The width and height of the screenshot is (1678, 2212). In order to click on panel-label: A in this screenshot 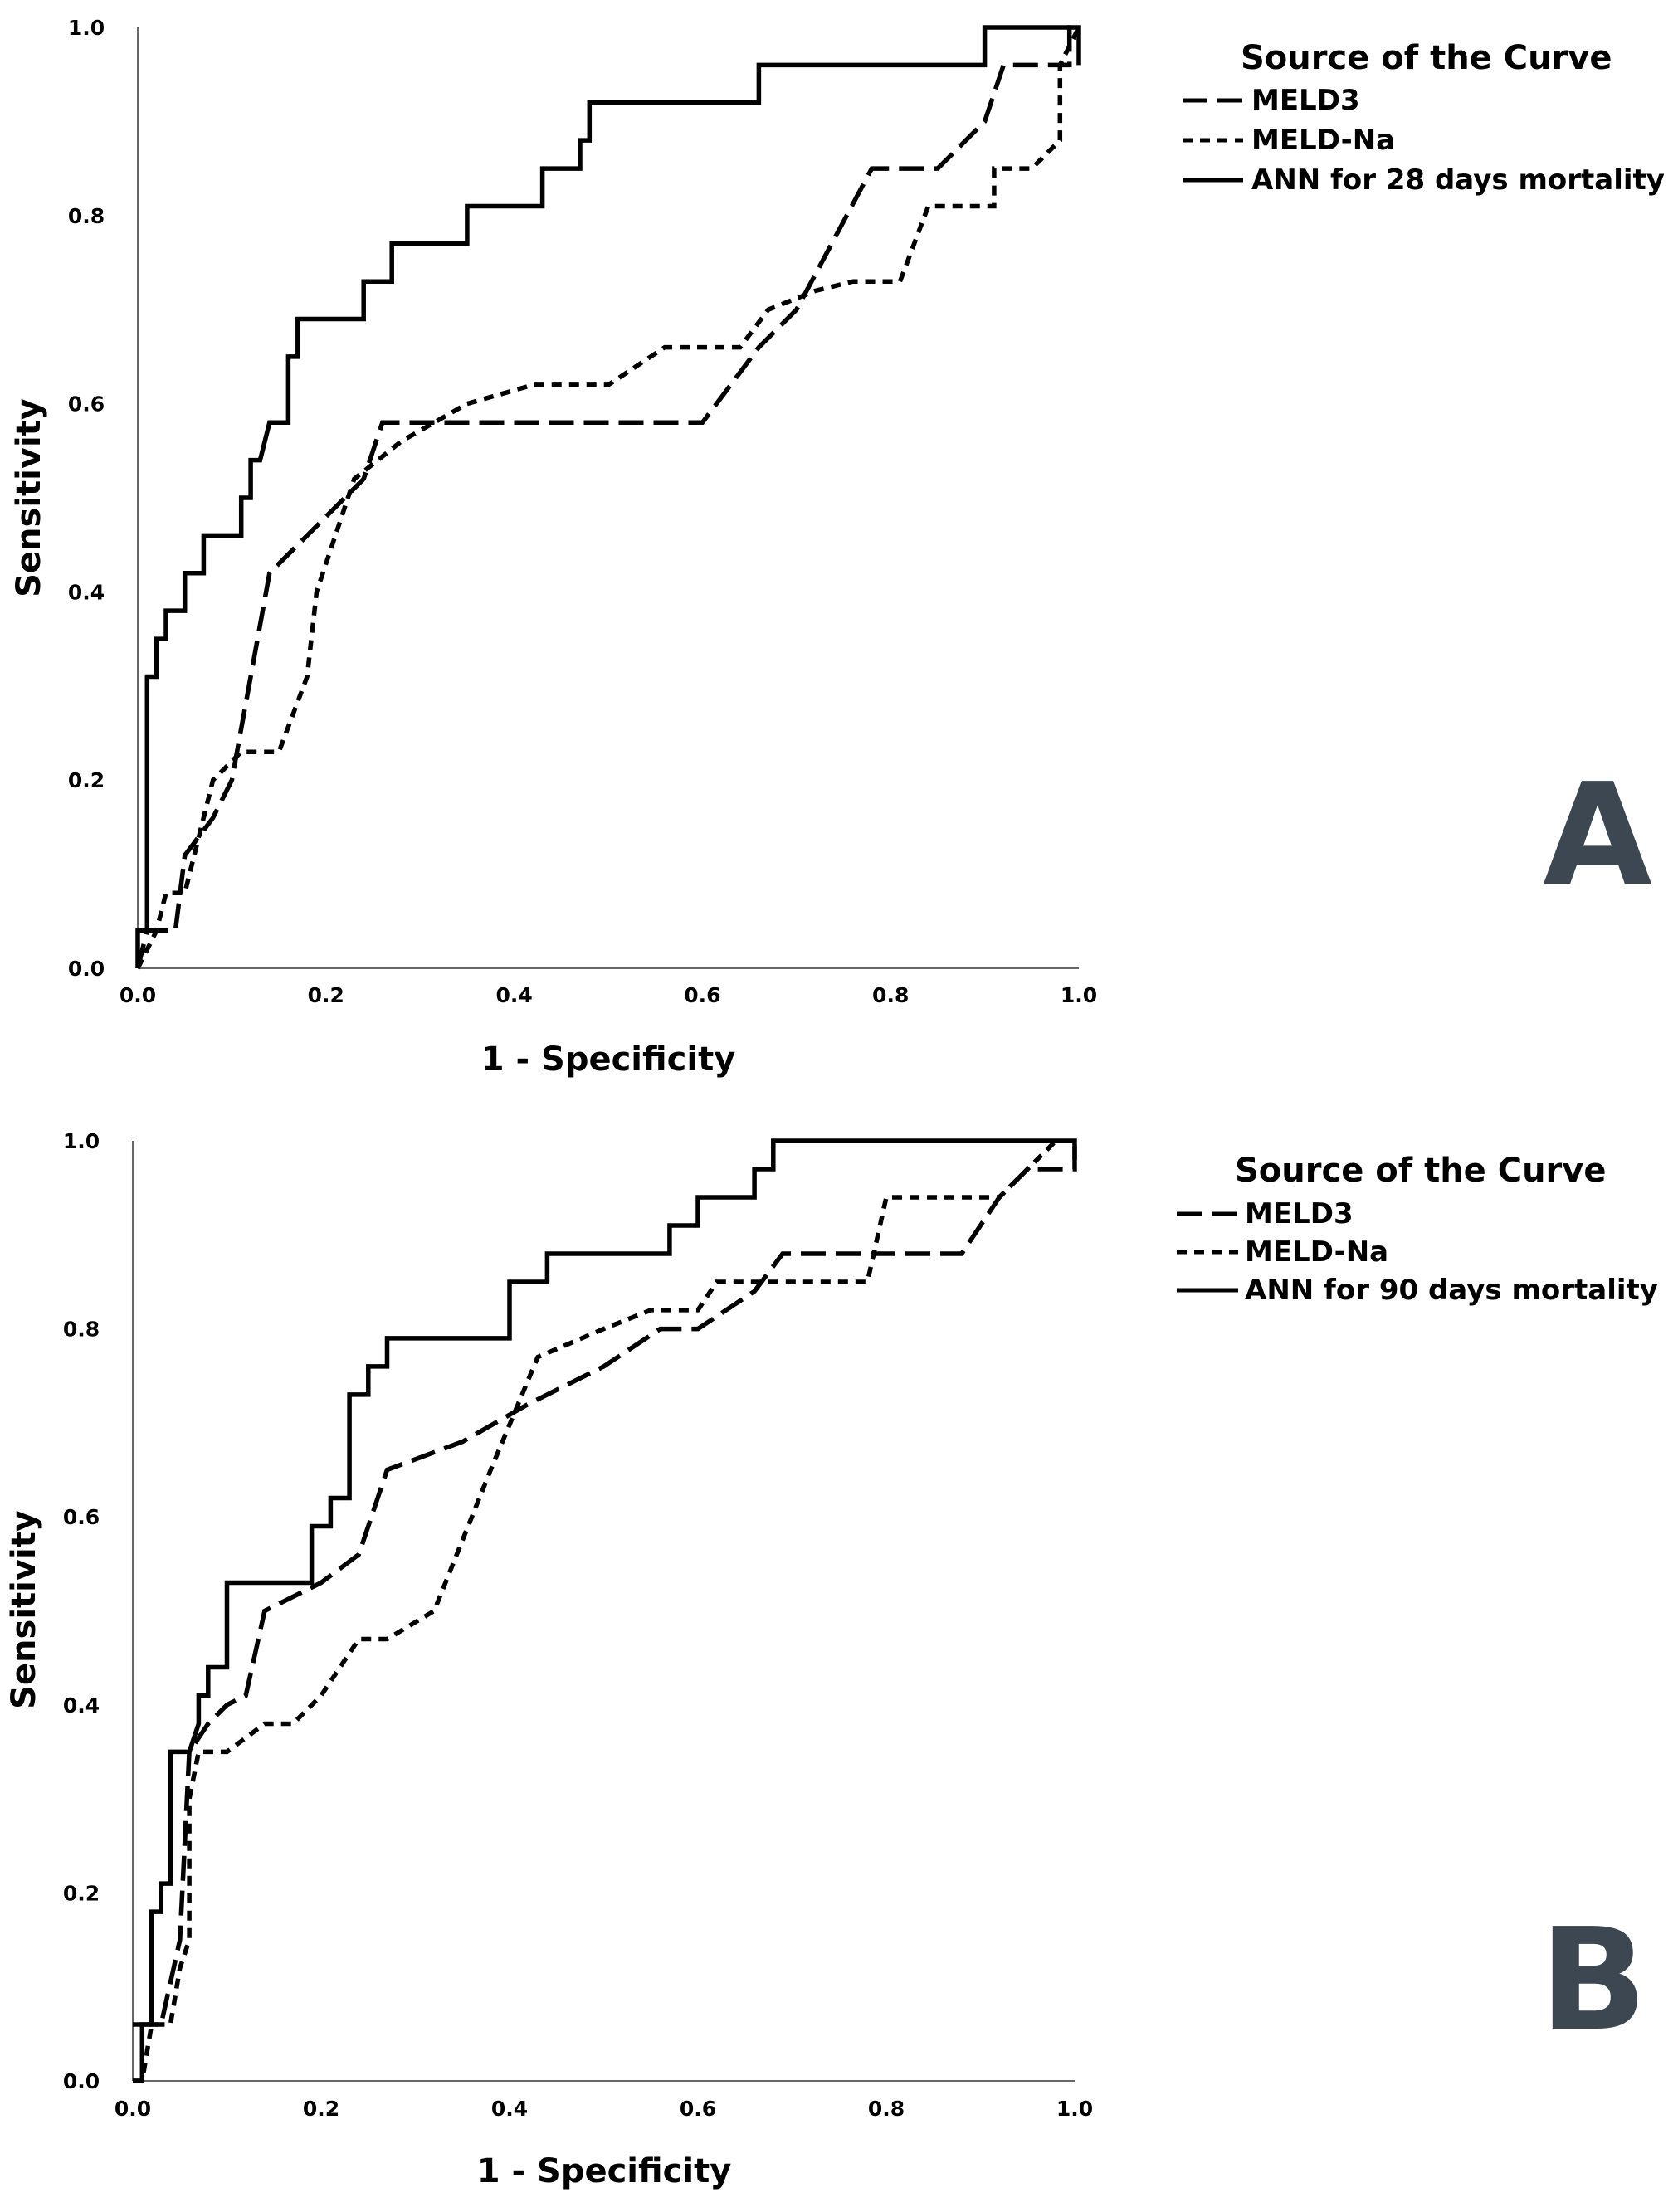, I will do `click(1598, 835)`.